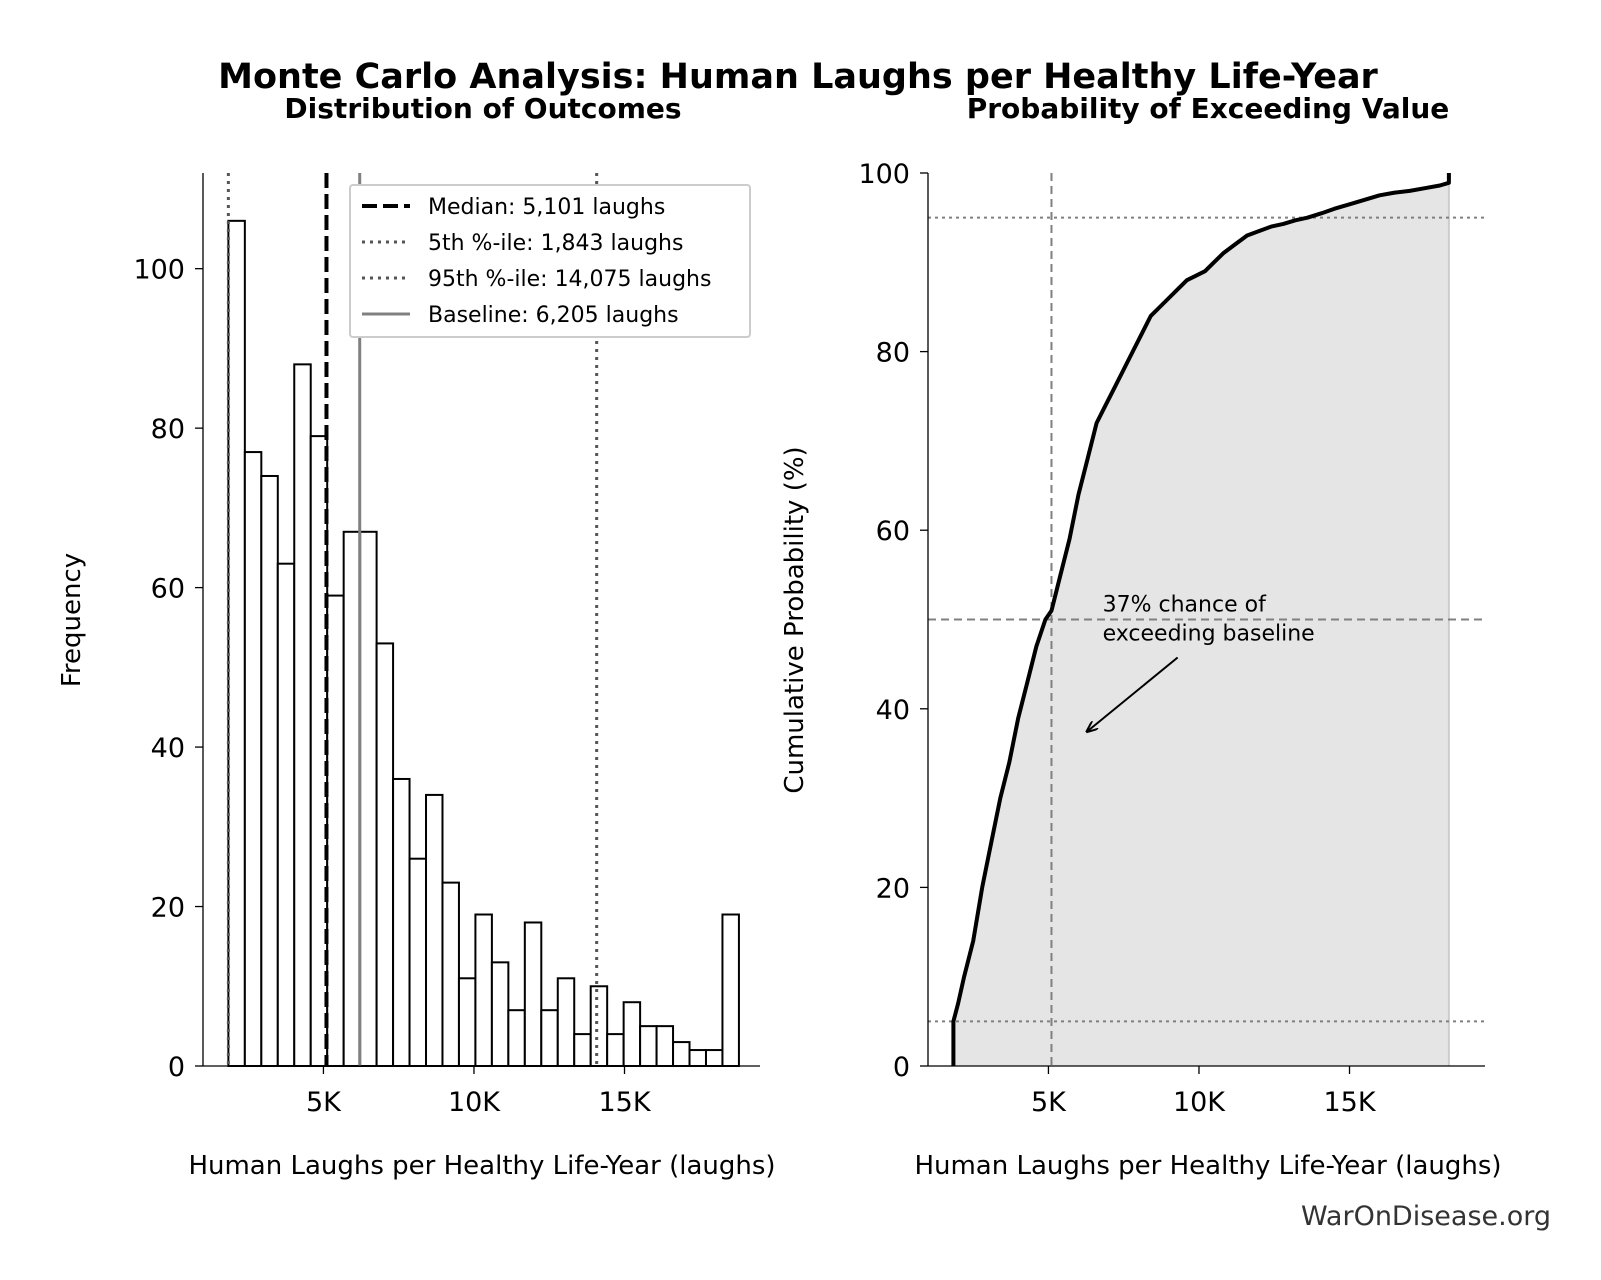 The width and height of the screenshot is (1601, 1280). I want to click on cdf-x-tick-label: 10K, so click(1199, 1102).